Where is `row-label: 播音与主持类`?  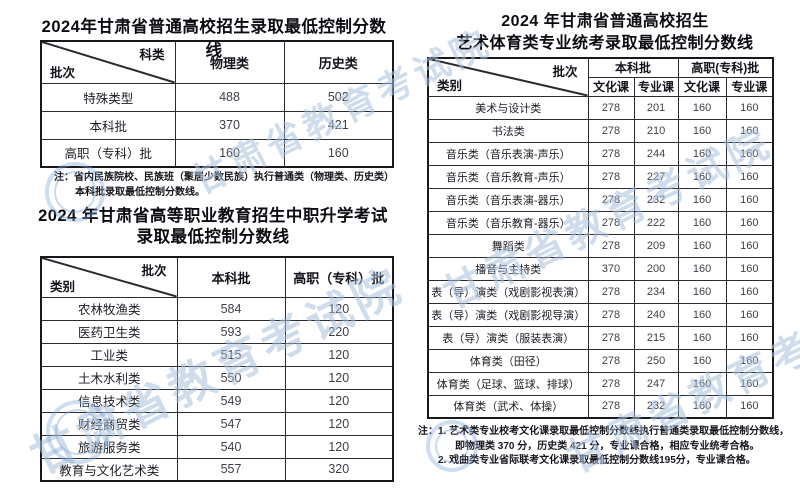 row-label: 播音与主持类 is located at coordinates (508, 268).